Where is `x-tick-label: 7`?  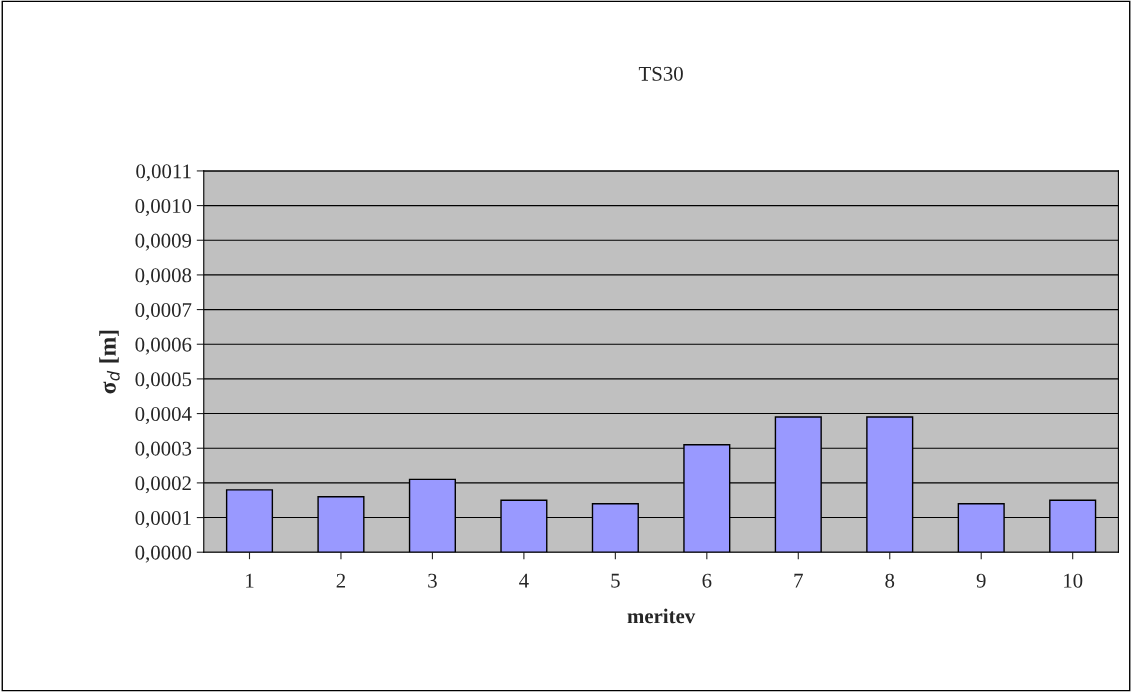
x-tick-label: 7 is located at coordinates (798, 580).